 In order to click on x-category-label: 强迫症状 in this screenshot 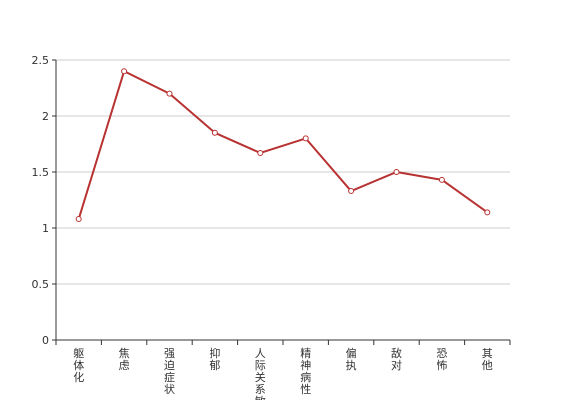, I will do `click(169, 371)`.